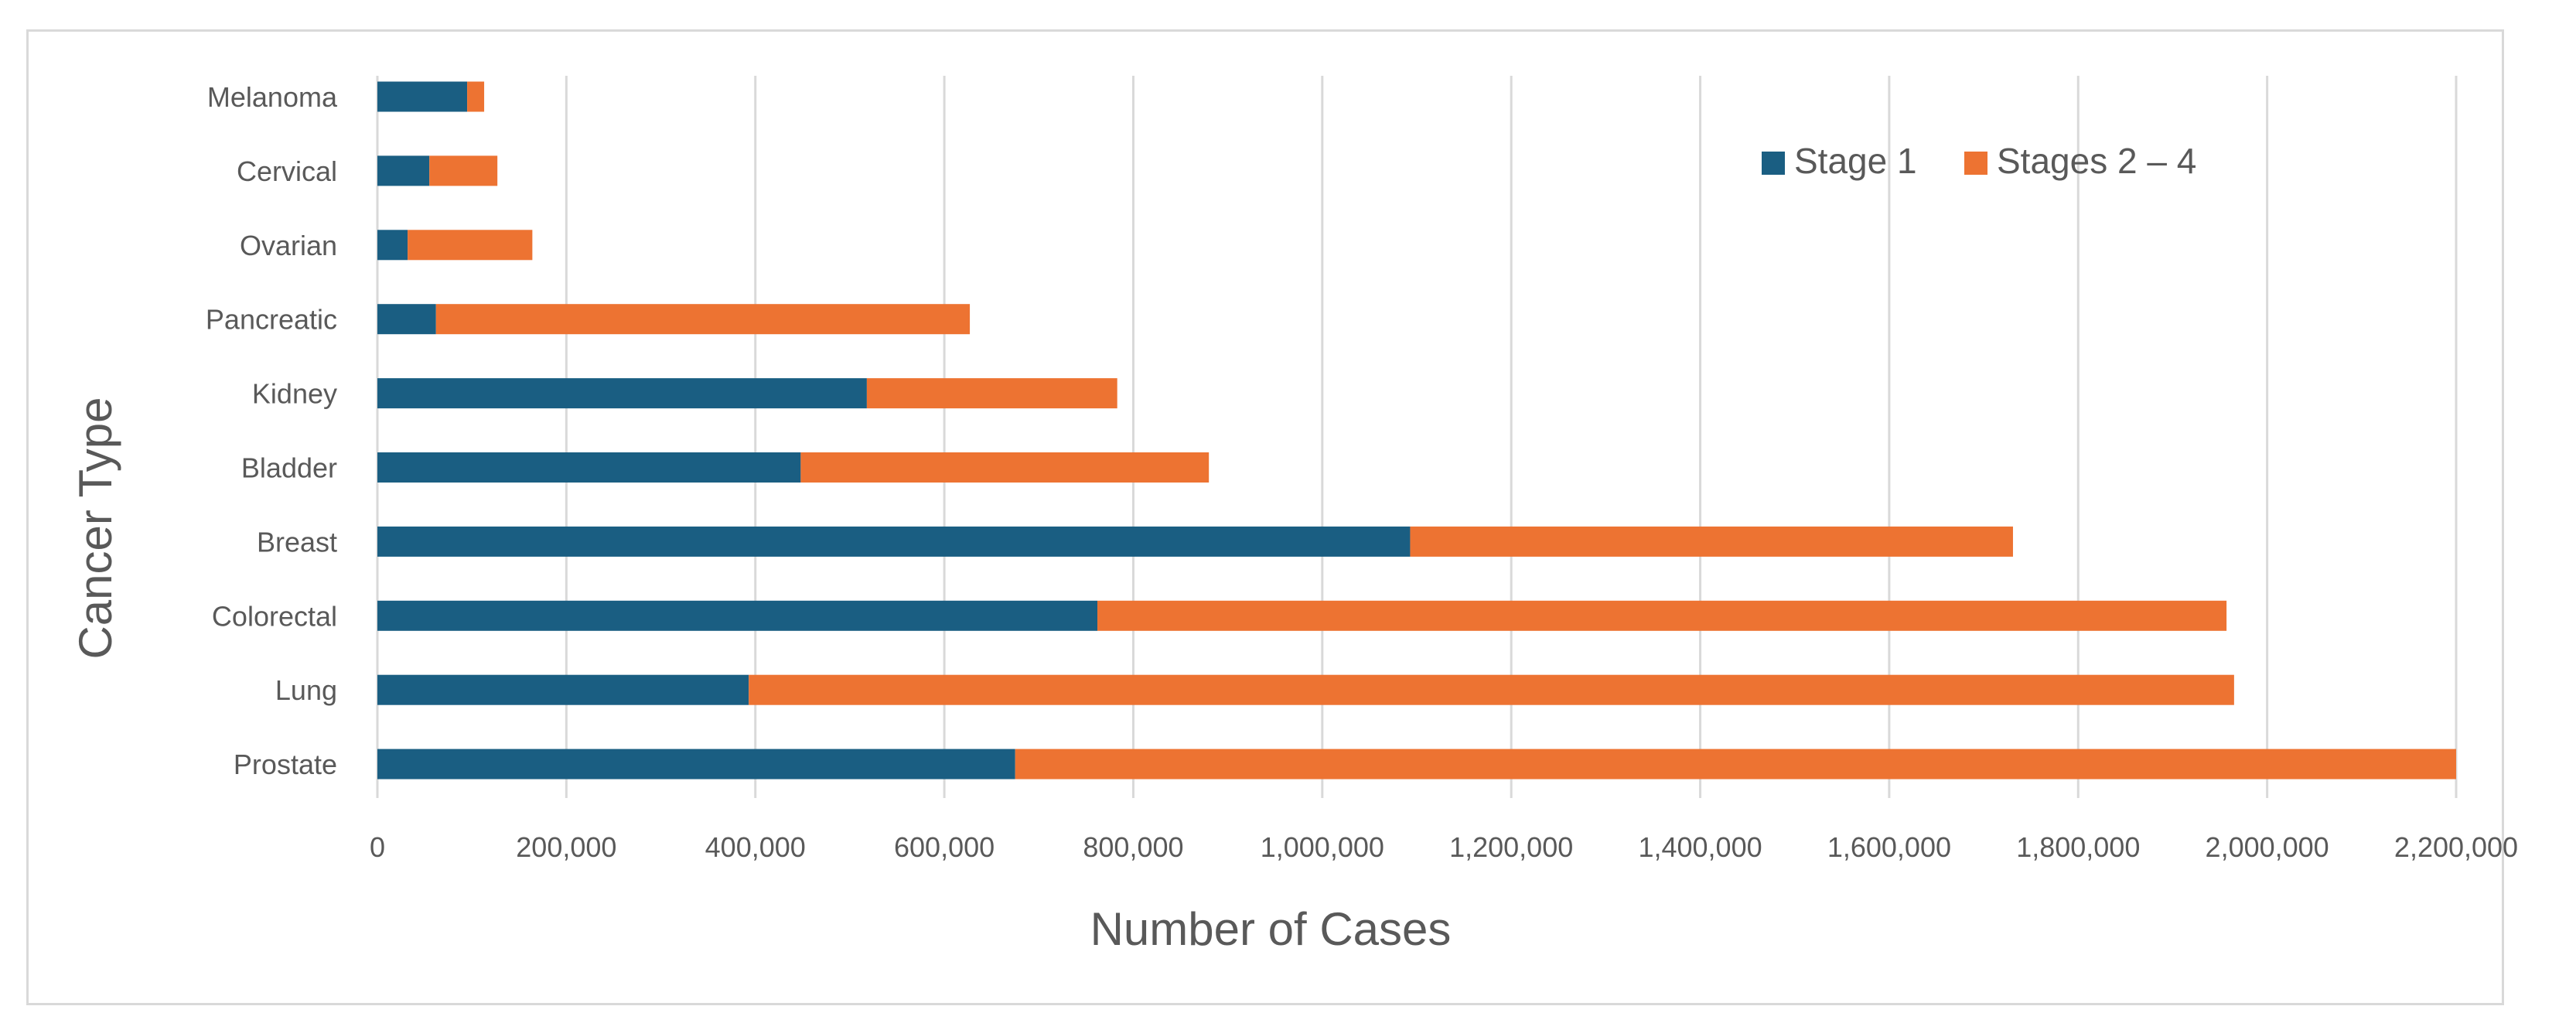 The image size is (2576, 1030). Describe the element at coordinates (272, 97) in the screenshot. I see `category-label-melanoma: Melanoma` at that location.